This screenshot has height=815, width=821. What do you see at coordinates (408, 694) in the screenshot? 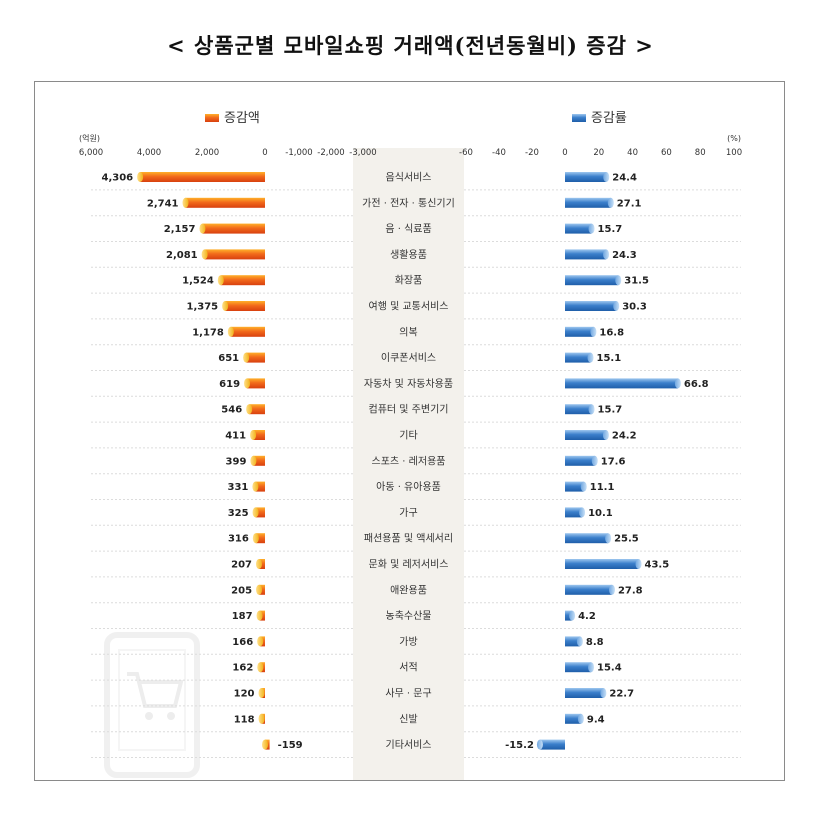
I see `category-label: 사무 · 문구` at bounding box center [408, 694].